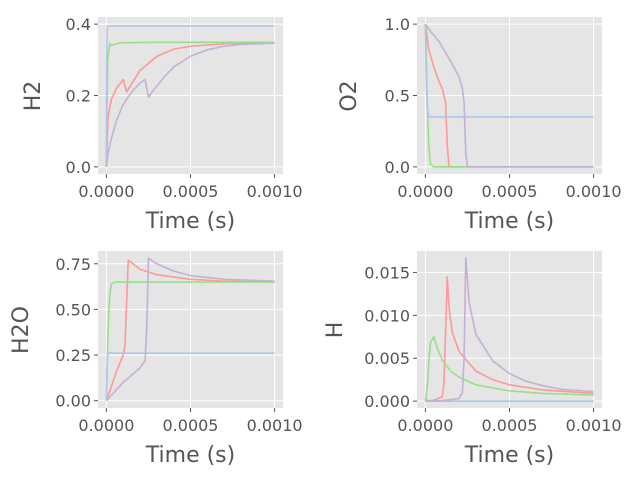 This screenshot has width=640, height=480. Describe the element at coordinates (73, 309) in the screenshot. I see `y-tick-label: 0.50` at that location.